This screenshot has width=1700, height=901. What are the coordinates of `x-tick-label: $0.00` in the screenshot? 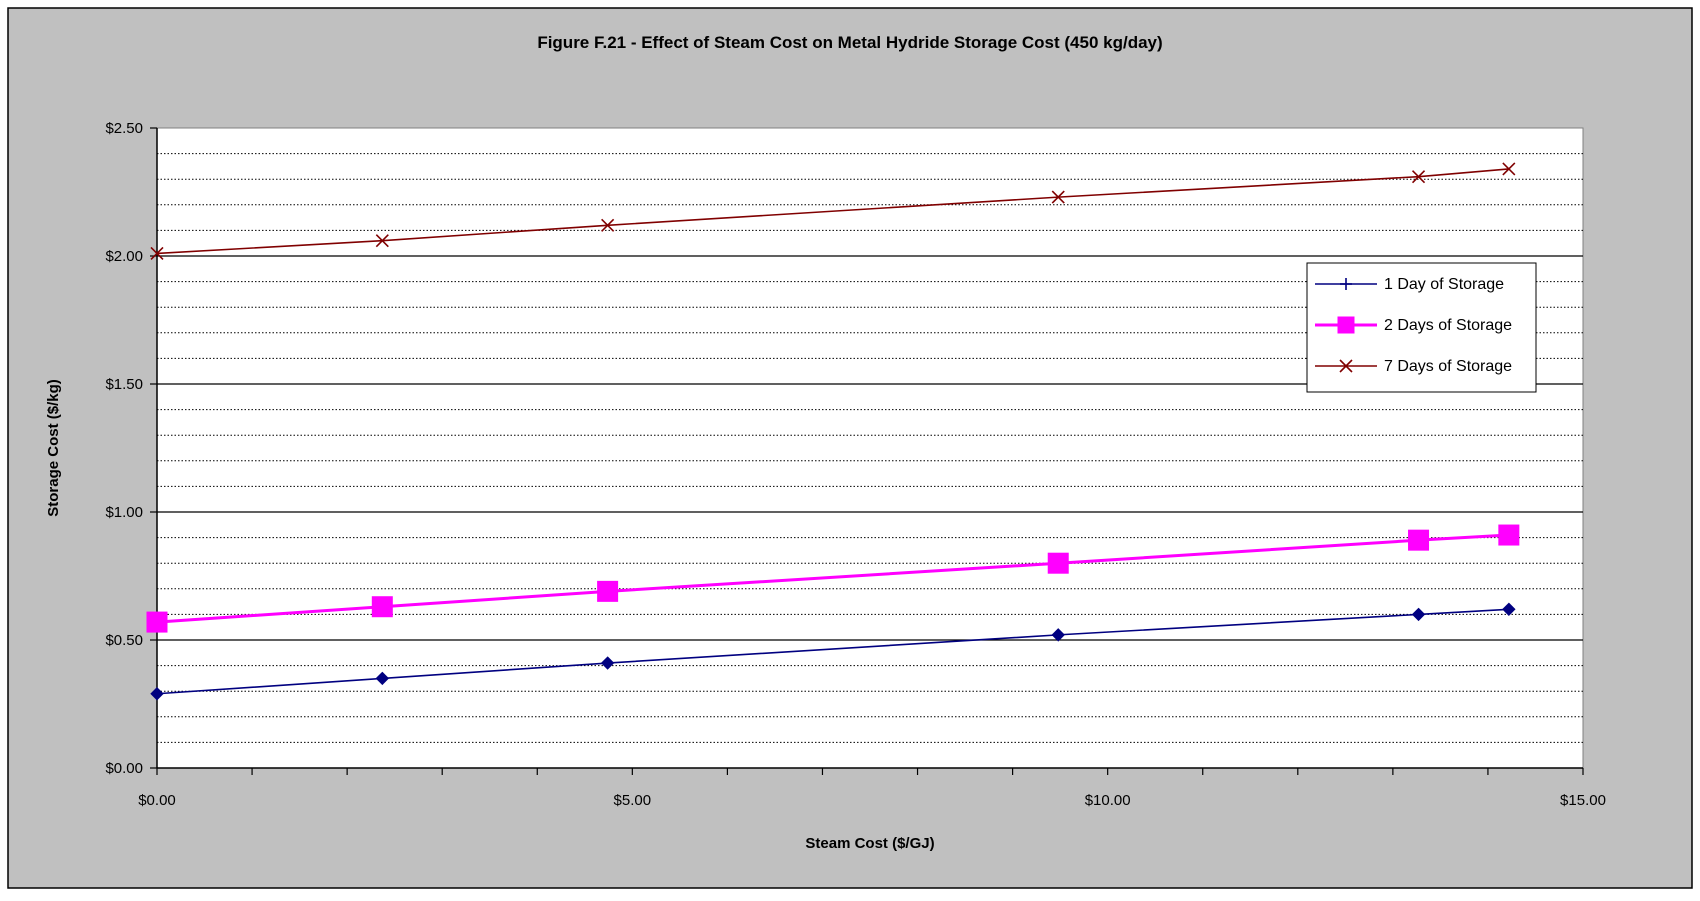 It's located at (157, 800).